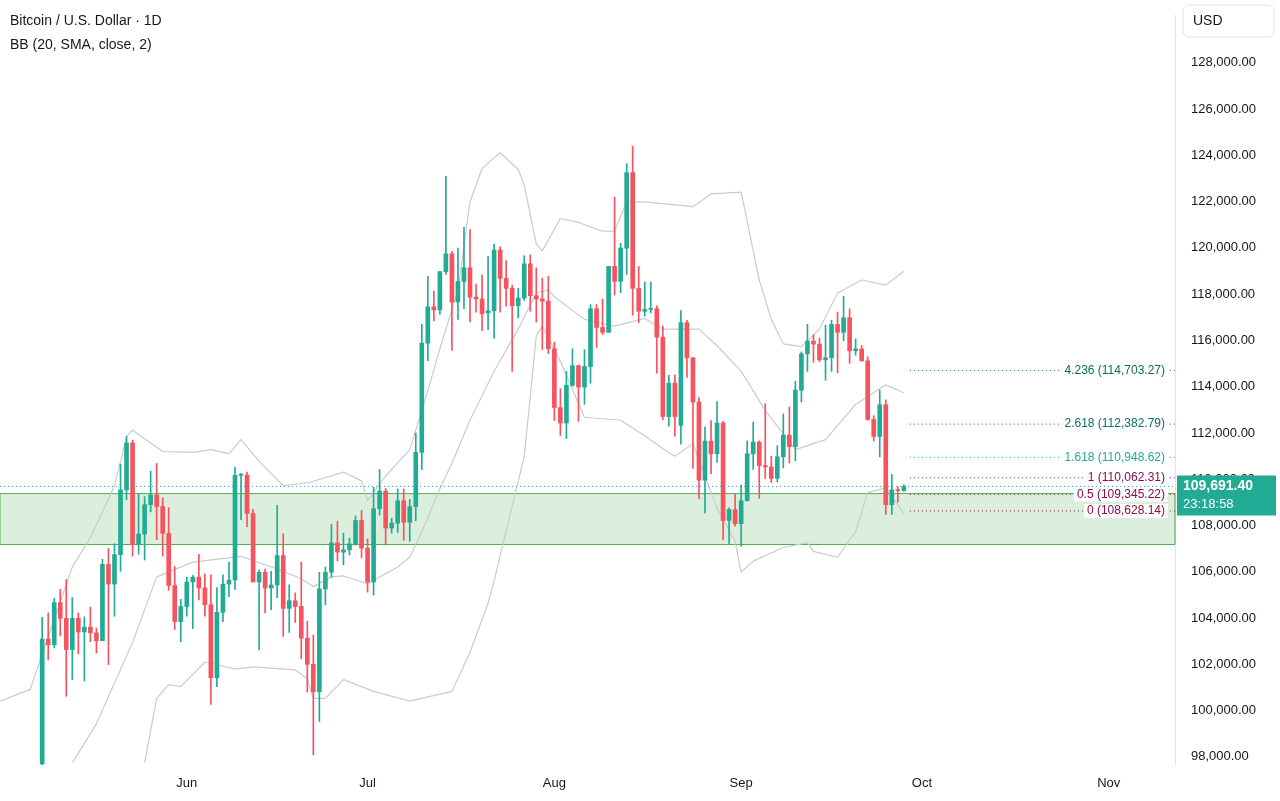 The width and height of the screenshot is (1280, 801). I want to click on ref-line-label: 1.618 (110,948.62), so click(1114, 456).